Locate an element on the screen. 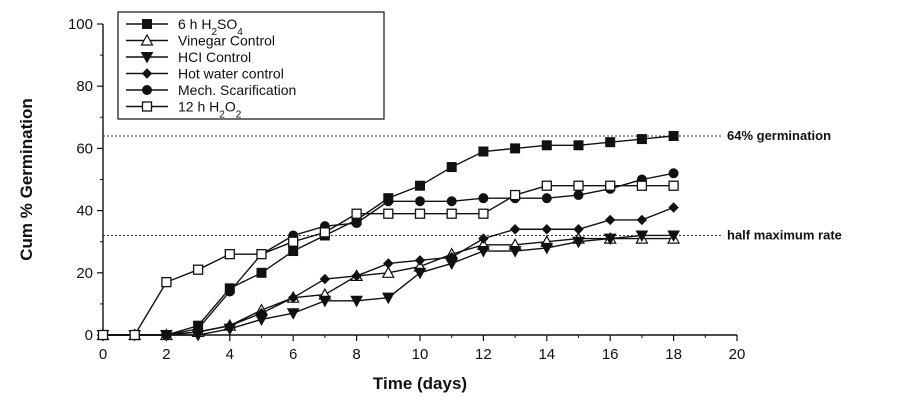  x-tick-label: 18 is located at coordinates (673, 354).